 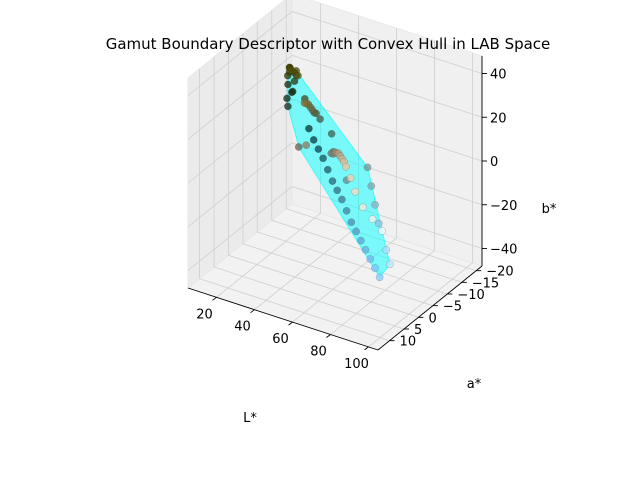 What do you see at coordinates (474, 384) in the screenshot?
I see `y-axis-label: a*` at bounding box center [474, 384].